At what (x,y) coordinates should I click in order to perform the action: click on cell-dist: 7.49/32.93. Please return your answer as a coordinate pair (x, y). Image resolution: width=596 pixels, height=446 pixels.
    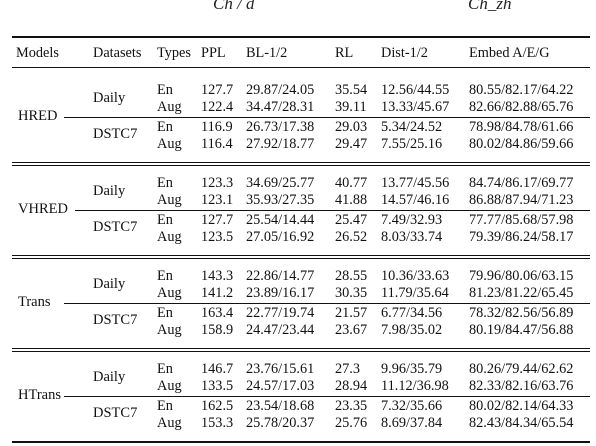
    Looking at the image, I should click on (412, 220).